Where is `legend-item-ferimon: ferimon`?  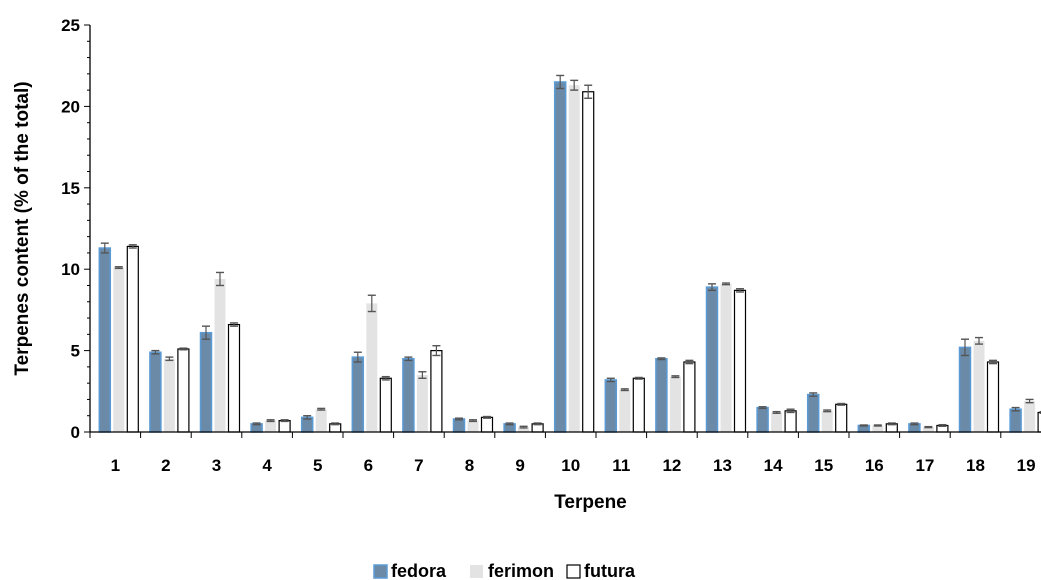
legend-item-ferimon: ferimon is located at coordinates (512, 570).